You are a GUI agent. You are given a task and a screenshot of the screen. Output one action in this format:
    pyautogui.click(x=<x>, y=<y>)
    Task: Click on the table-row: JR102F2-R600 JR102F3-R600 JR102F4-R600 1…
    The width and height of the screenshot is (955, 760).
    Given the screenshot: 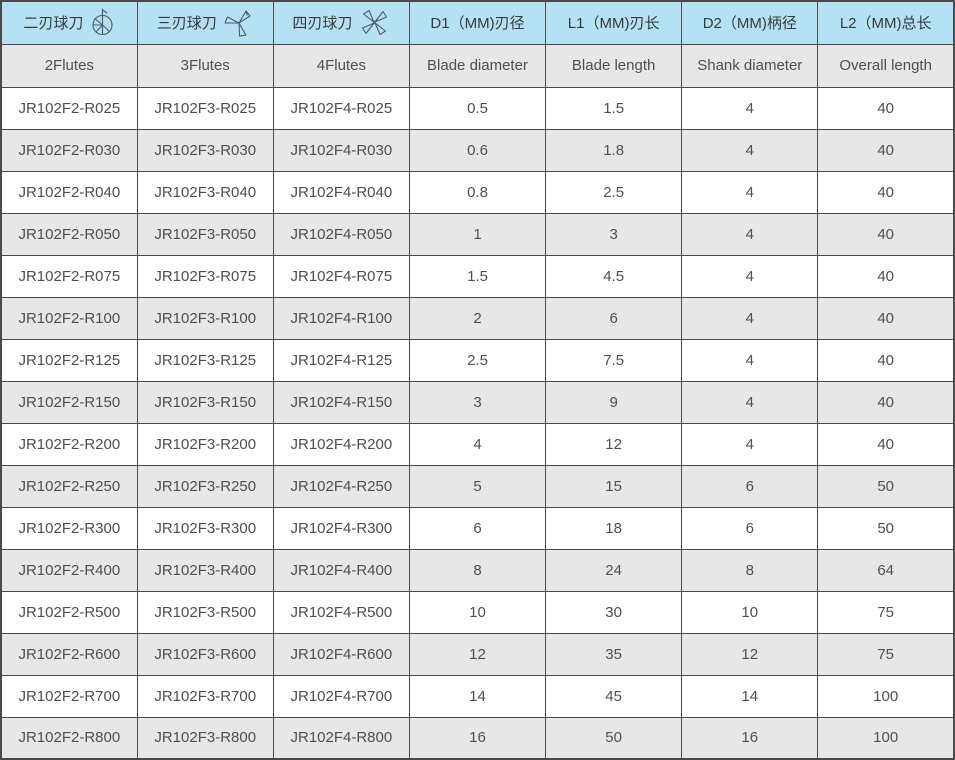 What is the action you would take?
    pyautogui.click(x=477, y=654)
    